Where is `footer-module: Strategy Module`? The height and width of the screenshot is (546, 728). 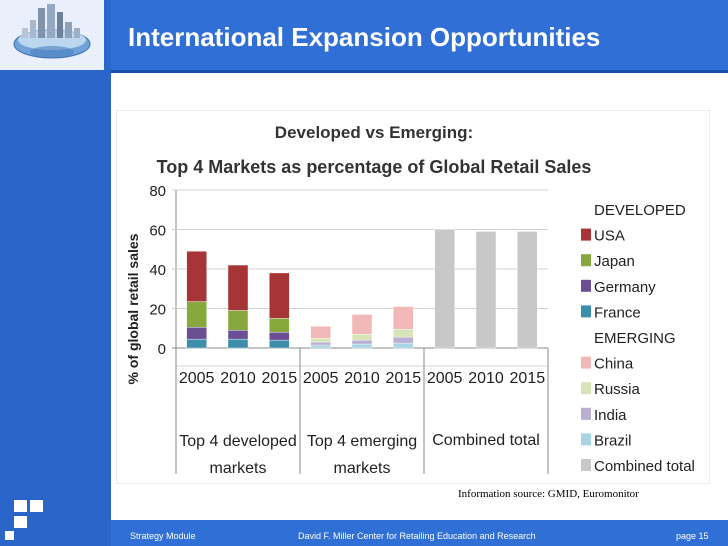
footer-module: Strategy Module is located at coordinates (163, 536).